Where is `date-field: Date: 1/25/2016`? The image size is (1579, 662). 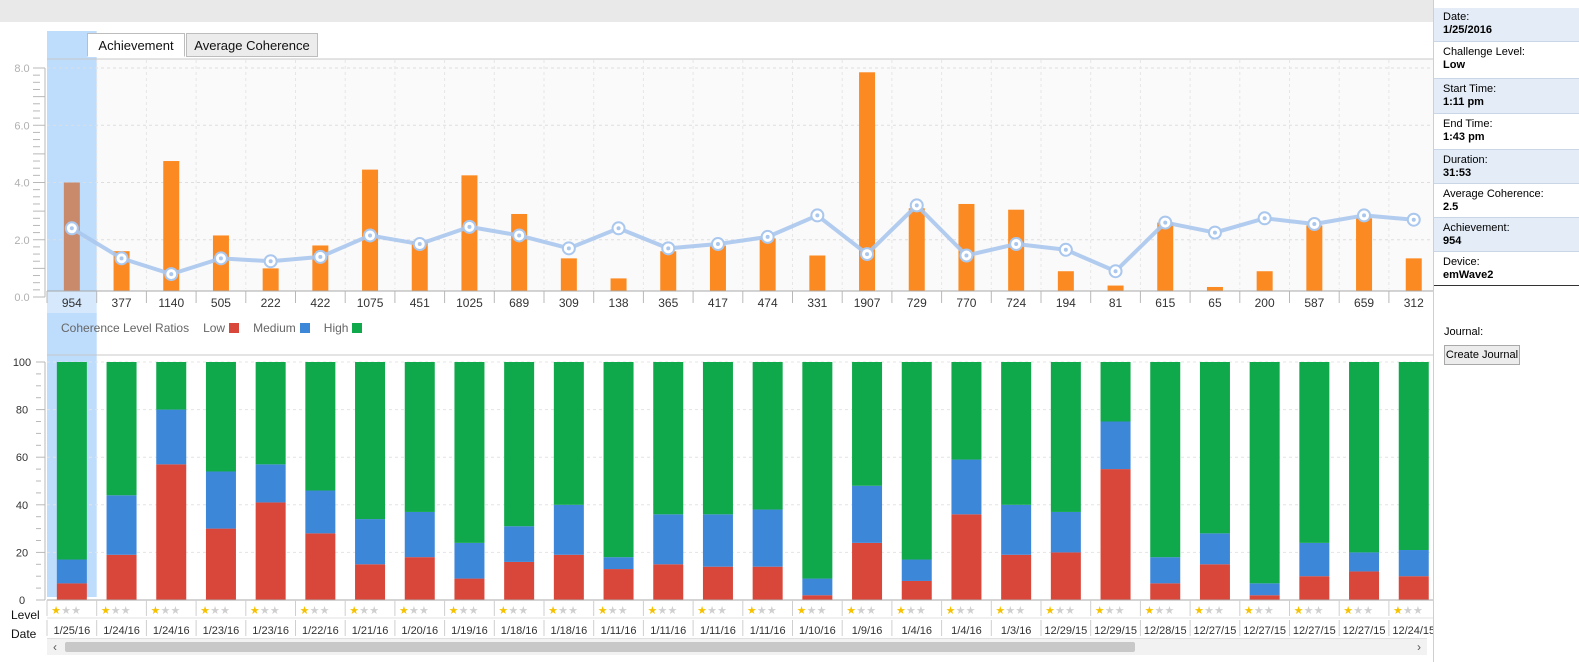 date-field: Date: 1/25/2016 is located at coordinates (1506, 25).